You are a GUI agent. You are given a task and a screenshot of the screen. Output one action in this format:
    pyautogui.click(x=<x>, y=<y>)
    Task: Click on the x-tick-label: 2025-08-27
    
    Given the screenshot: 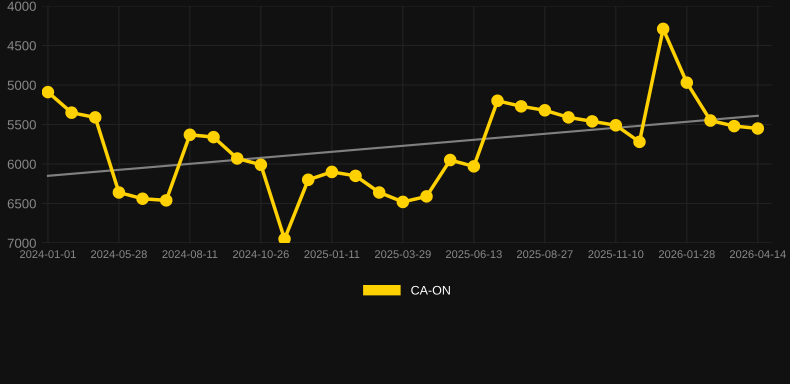 What is the action you would take?
    pyautogui.click(x=544, y=254)
    